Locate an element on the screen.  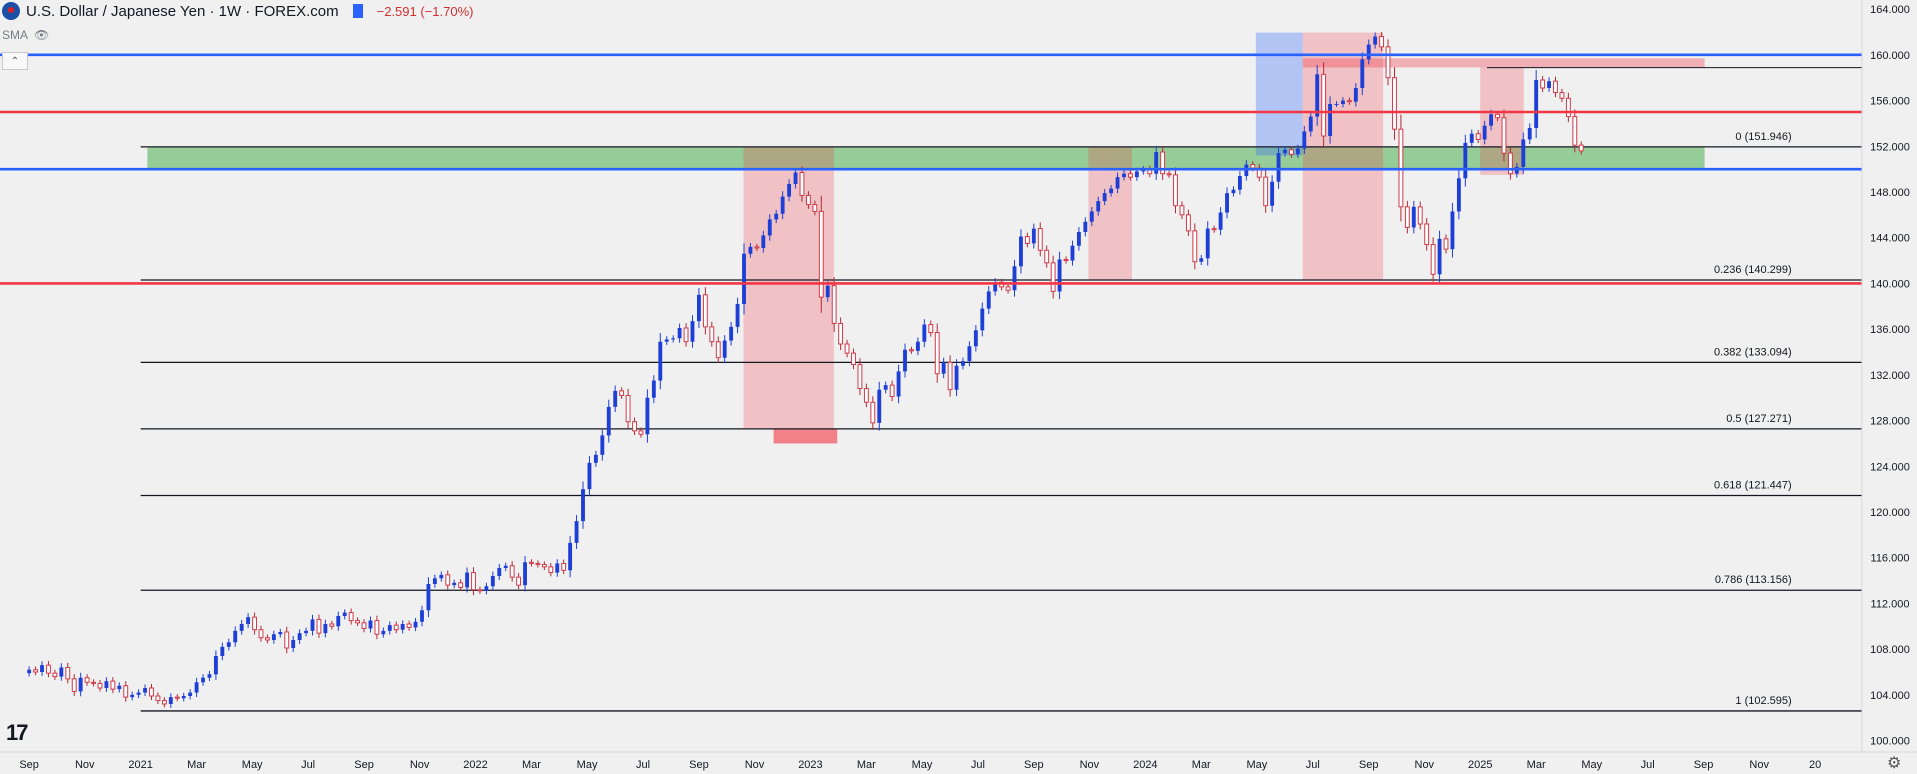
time-tick-label: 20 is located at coordinates (1815, 765).